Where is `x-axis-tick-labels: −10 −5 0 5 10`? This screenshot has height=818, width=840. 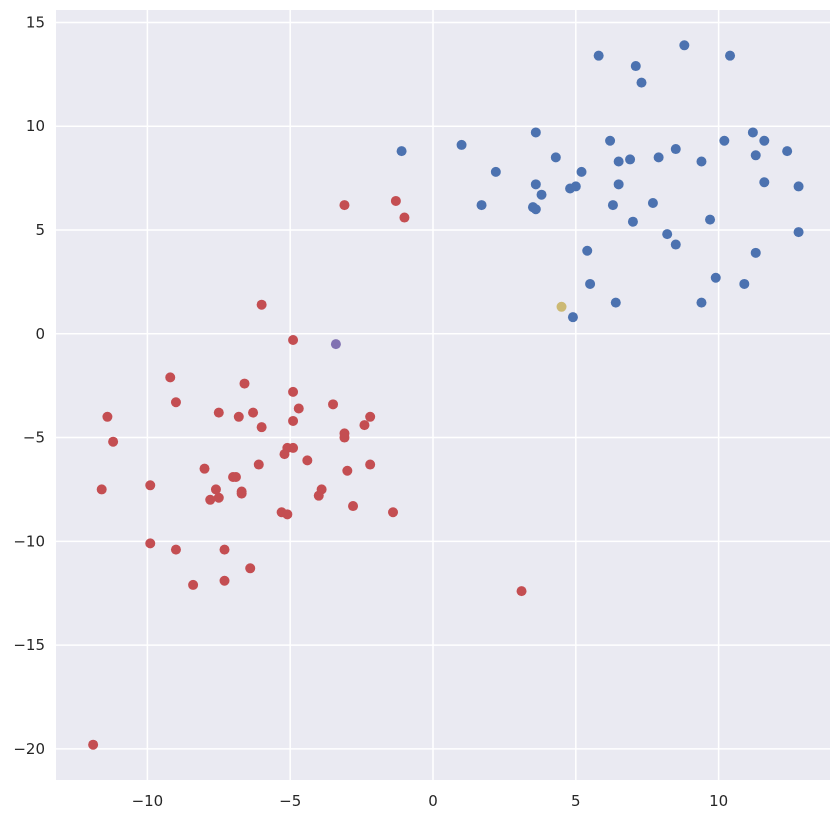 x-axis-tick-labels: −10 −5 0 5 10 is located at coordinates (430, 801).